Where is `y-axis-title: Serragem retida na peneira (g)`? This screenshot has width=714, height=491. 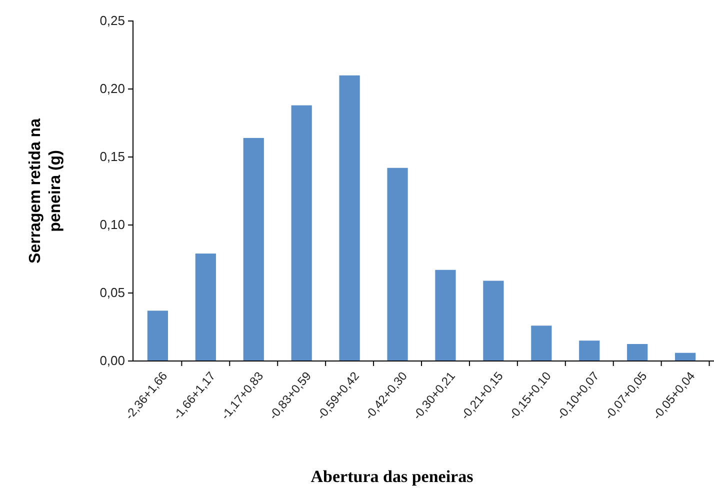 y-axis-title: Serragem retida na peneira (g) is located at coordinates (45, 191).